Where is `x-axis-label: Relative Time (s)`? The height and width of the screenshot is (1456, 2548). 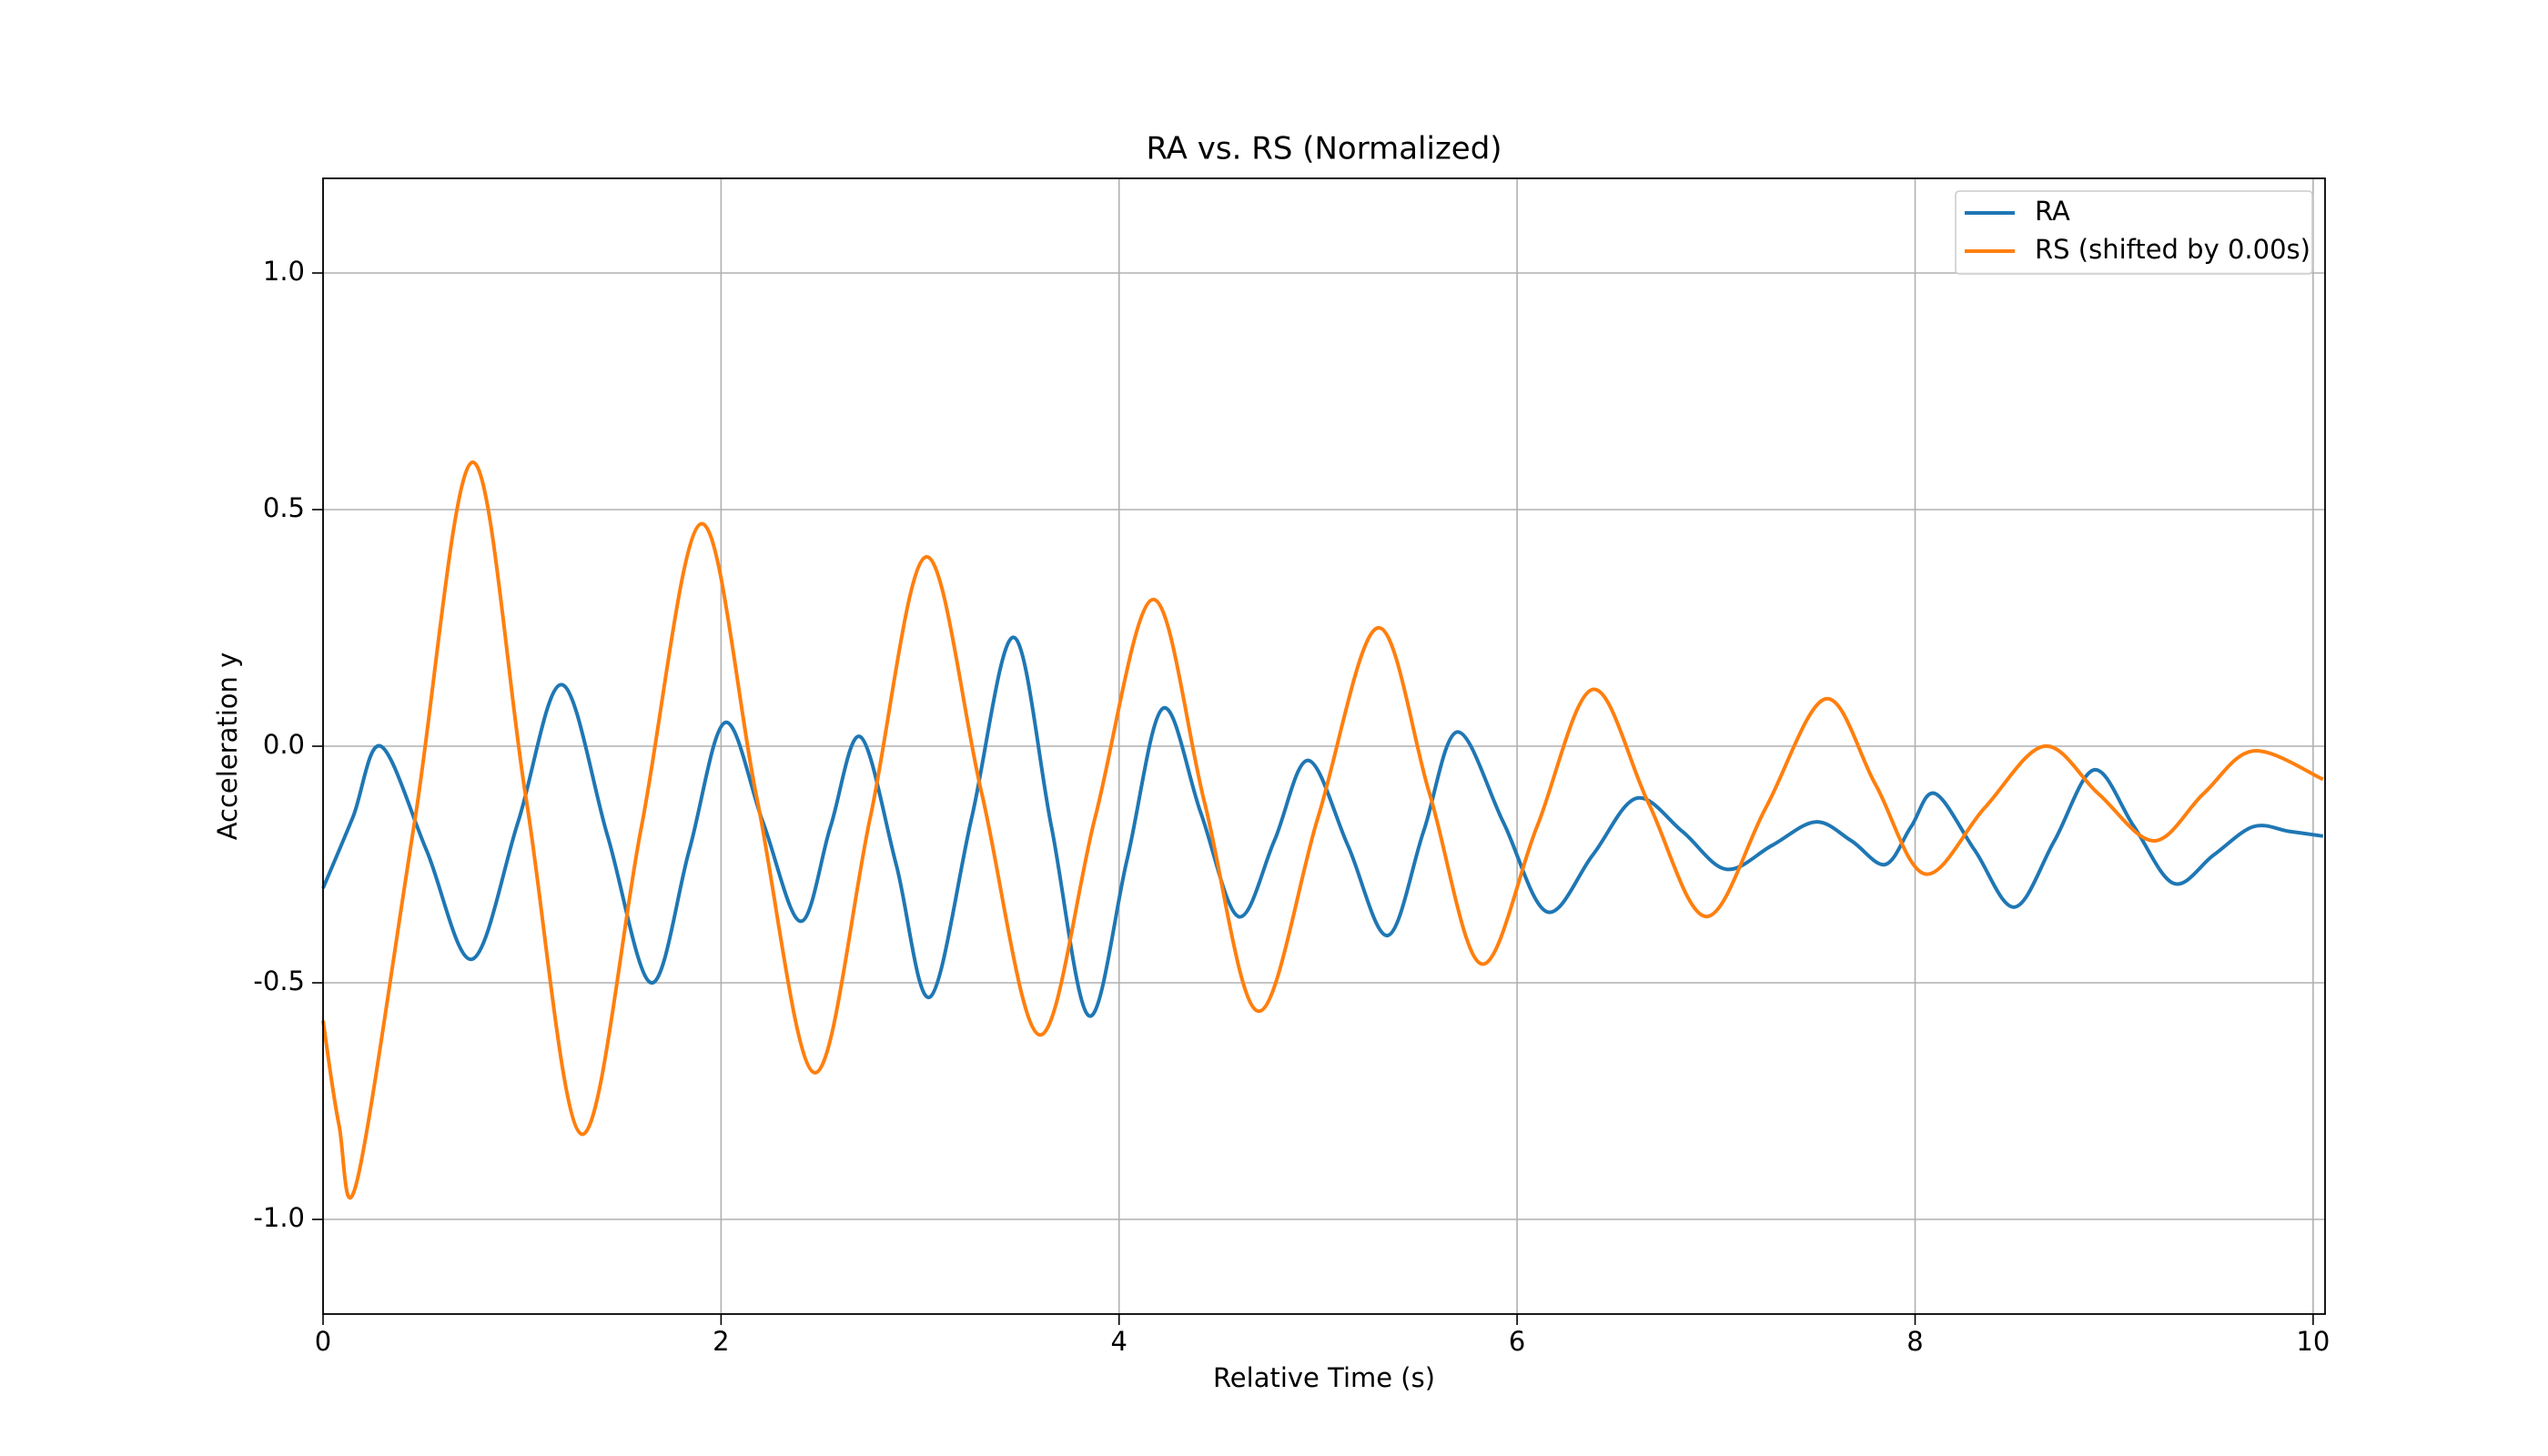
x-axis-label: Relative Time (s) is located at coordinates (1324, 1378).